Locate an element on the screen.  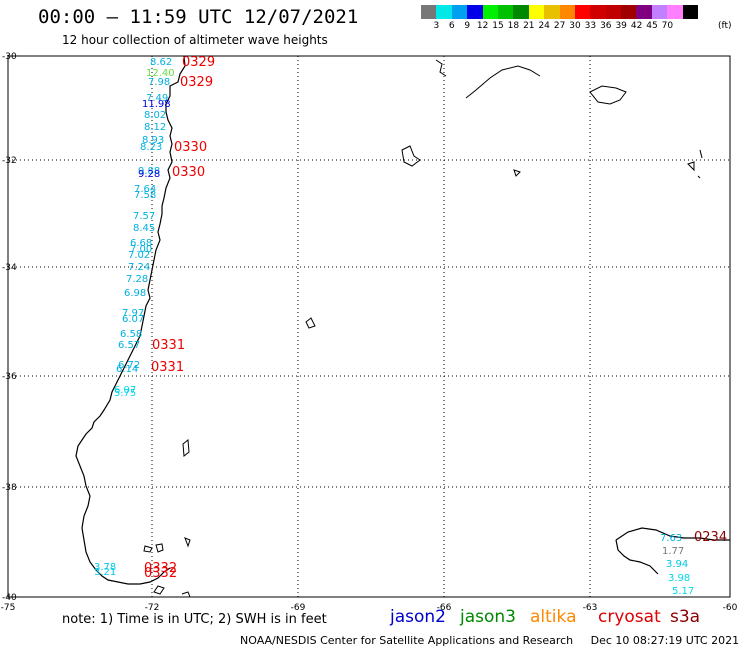
pass-time-label: 0330 is located at coordinates (188, 172).